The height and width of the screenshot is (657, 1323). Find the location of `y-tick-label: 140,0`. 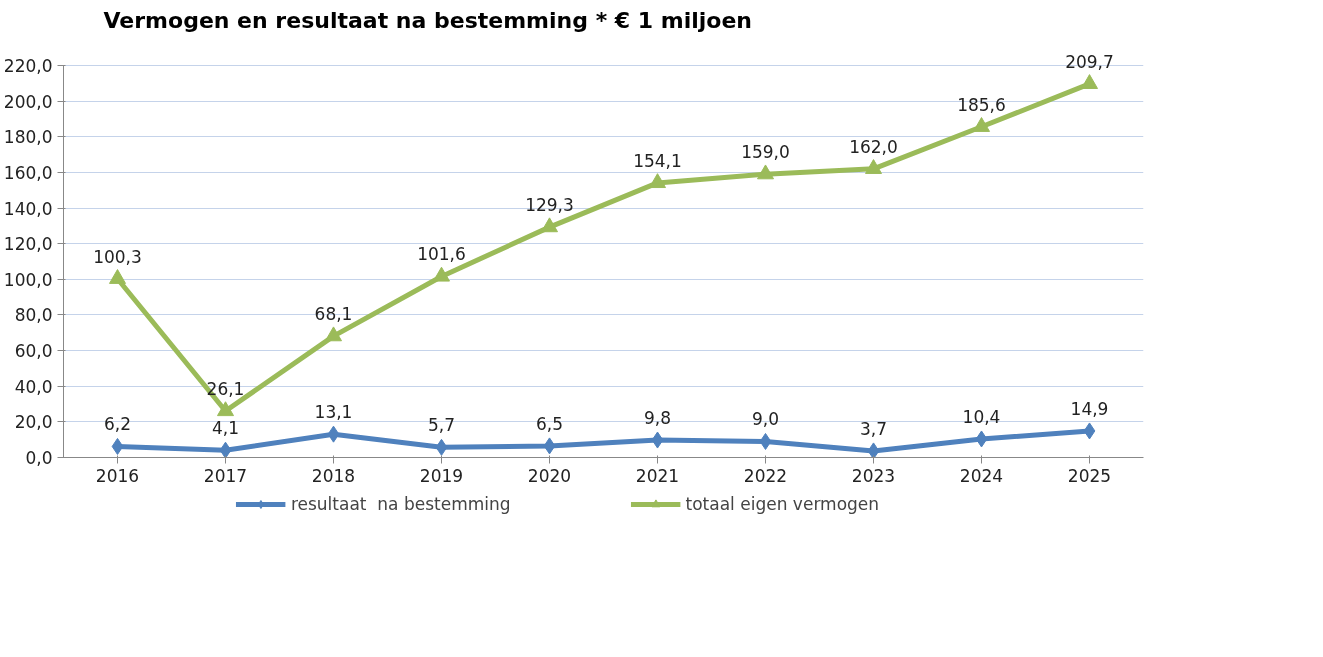

y-tick-label: 140,0 is located at coordinates (28, 208).